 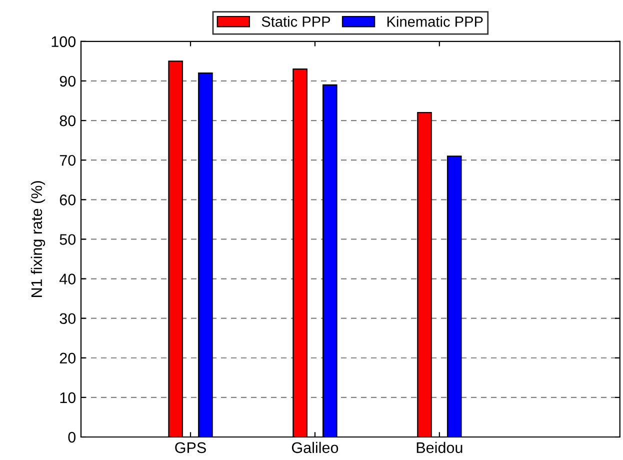 What do you see at coordinates (190, 448) in the screenshot?
I see `x-tick-label: GPS` at bounding box center [190, 448].